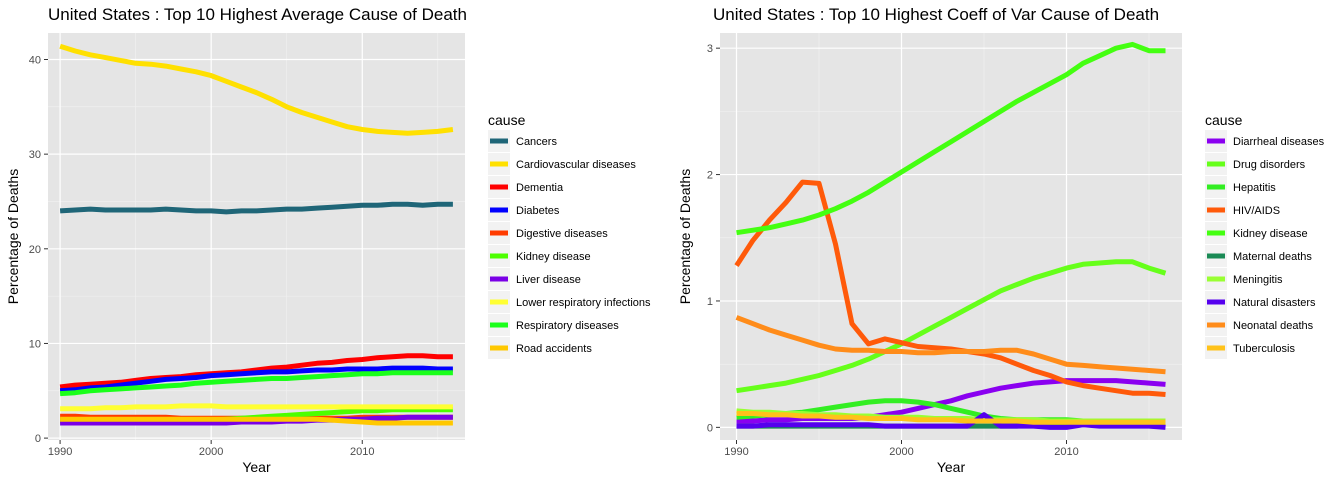 The image size is (1344, 480). I want to click on legend-item: Road accidents, so click(540, 348).